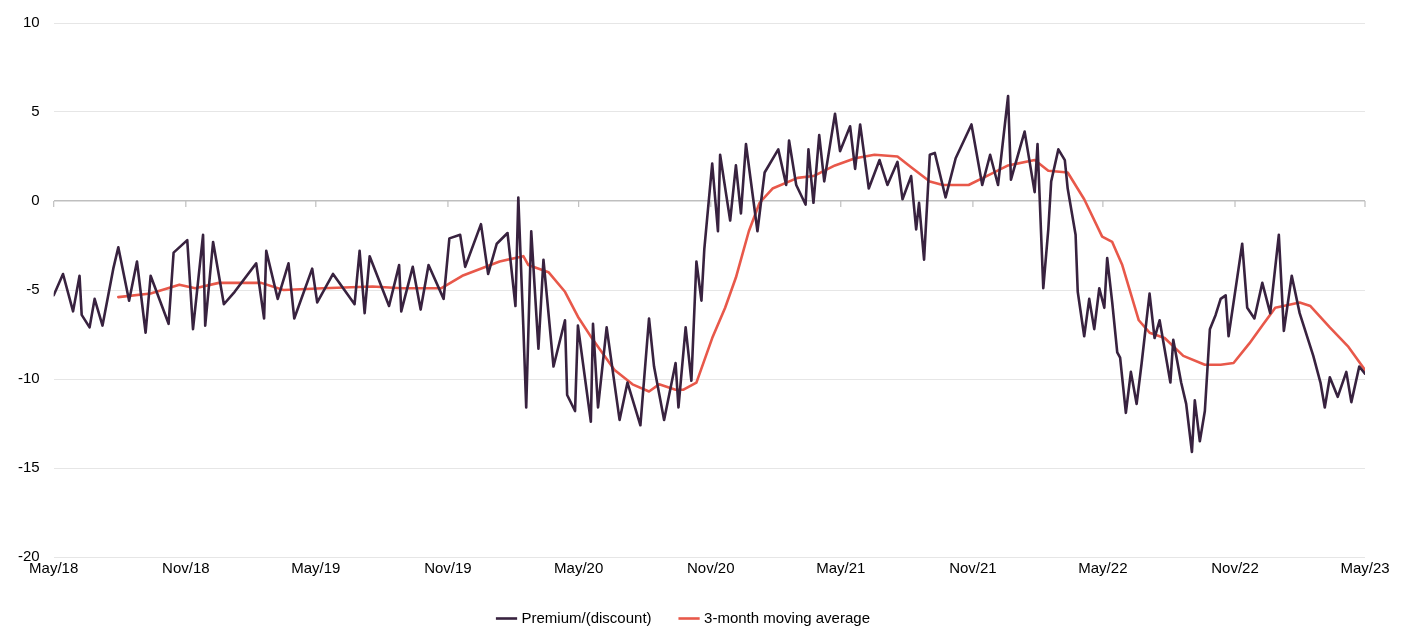 The height and width of the screenshot is (636, 1410). I want to click on legend-label: 3-month moving average, so click(787, 617).